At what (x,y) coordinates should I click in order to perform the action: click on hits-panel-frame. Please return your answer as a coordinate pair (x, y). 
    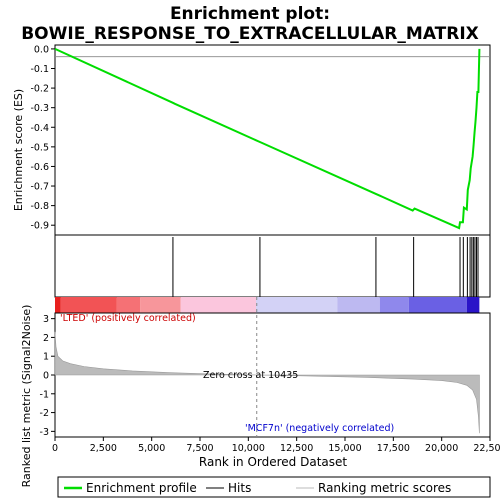
    Looking at the image, I should click on (272, 266).